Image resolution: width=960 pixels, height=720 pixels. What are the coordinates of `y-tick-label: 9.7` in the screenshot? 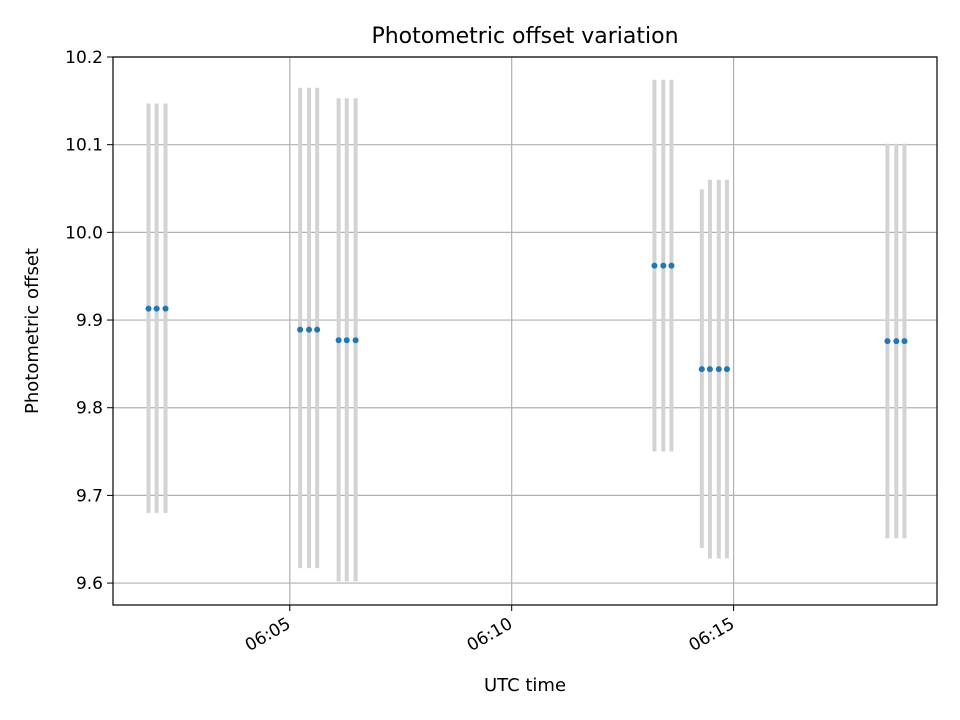 It's located at (89, 496).